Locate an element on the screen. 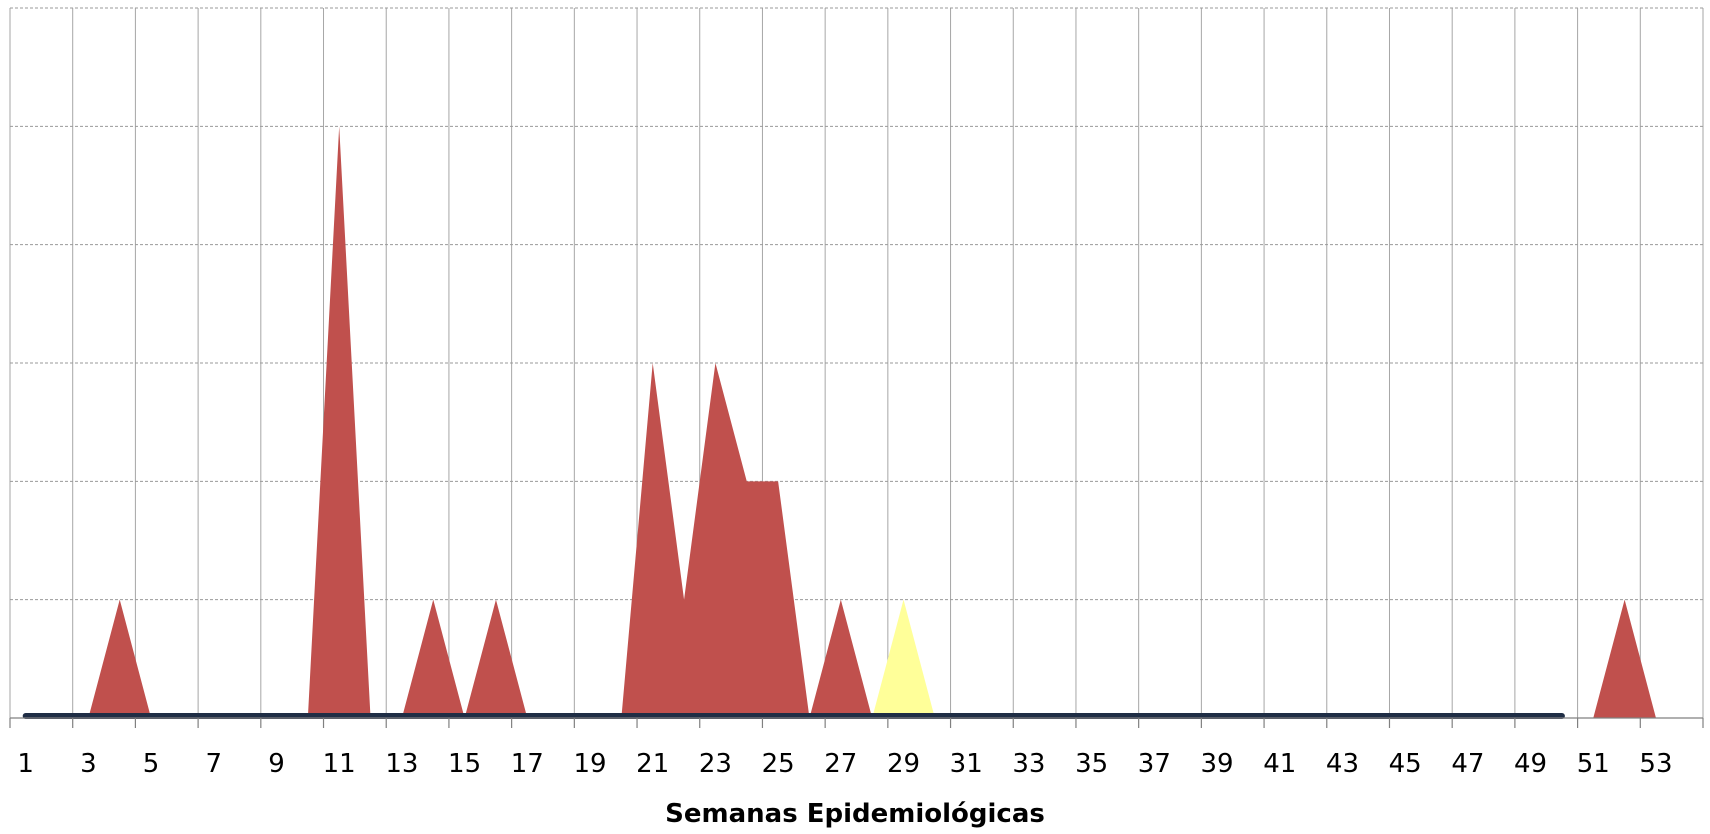  x-tick-label: 51 is located at coordinates (1593, 764).